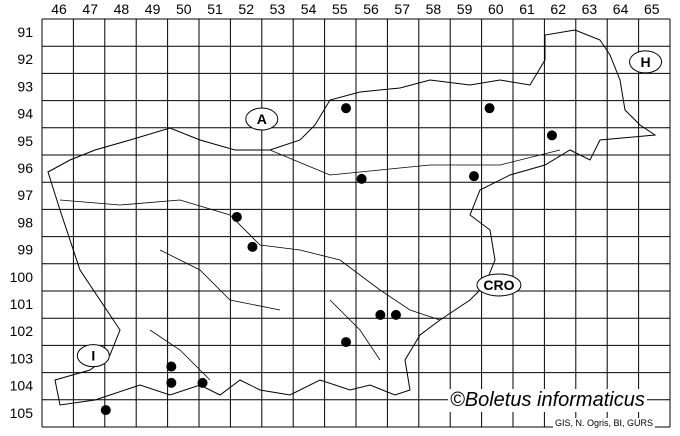  What do you see at coordinates (25, 195) in the screenshot?
I see `row-label: 97` at bounding box center [25, 195].